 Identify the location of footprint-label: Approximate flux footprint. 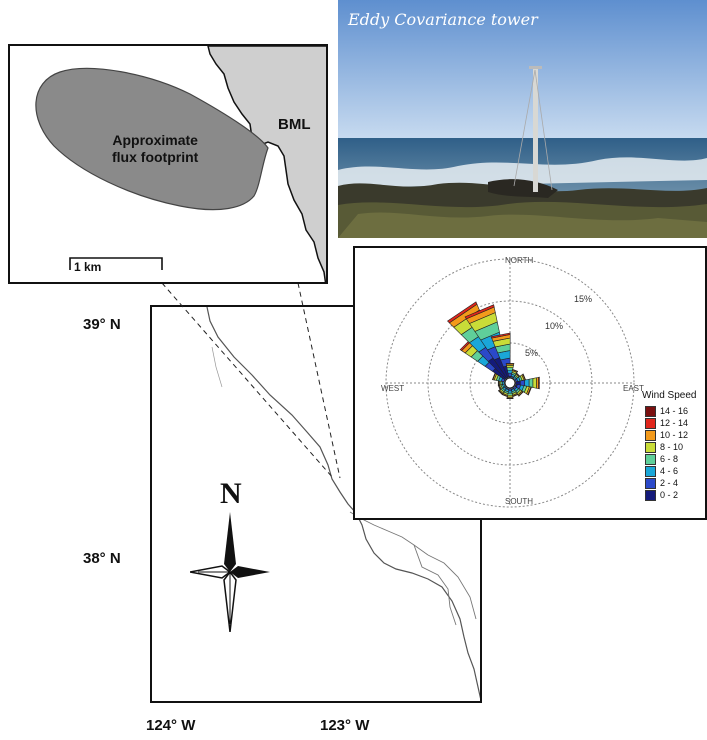
(155, 149).